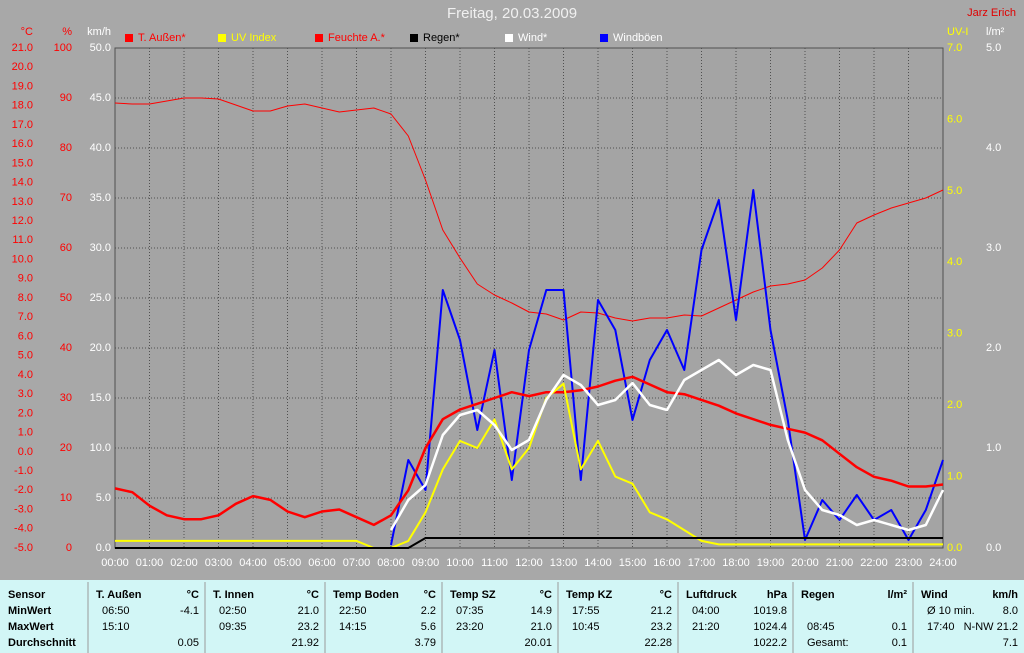 The image size is (1024, 653). What do you see at coordinates (189, 611) in the screenshot?
I see `table-cell: -4.1` at bounding box center [189, 611].